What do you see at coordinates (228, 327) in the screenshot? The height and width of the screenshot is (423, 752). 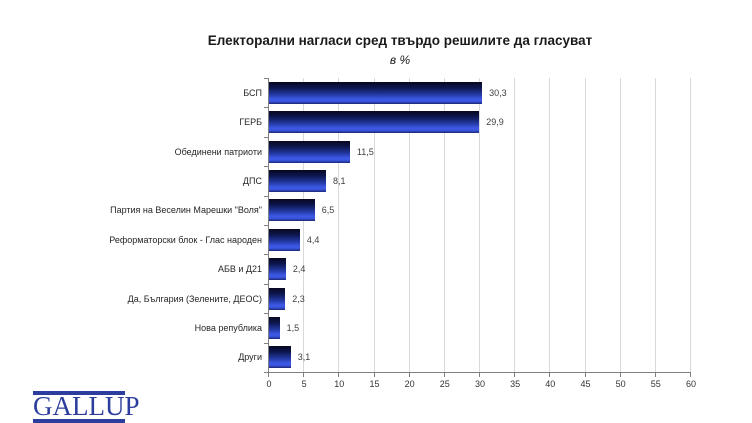 I see `category-label: Нова република` at bounding box center [228, 327].